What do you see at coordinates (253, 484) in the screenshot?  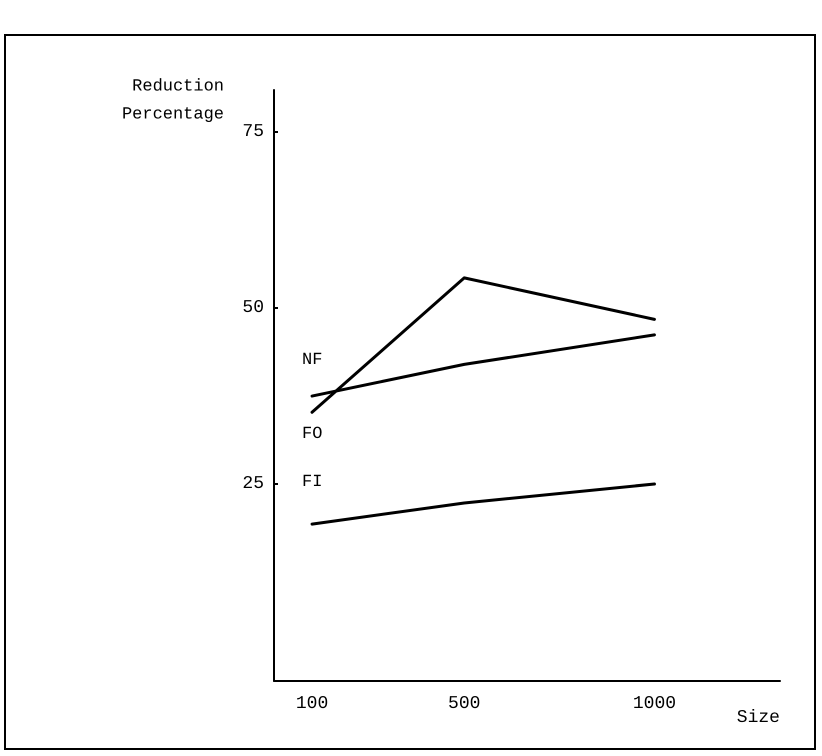 I see `y-tick-label: 25` at bounding box center [253, 484].